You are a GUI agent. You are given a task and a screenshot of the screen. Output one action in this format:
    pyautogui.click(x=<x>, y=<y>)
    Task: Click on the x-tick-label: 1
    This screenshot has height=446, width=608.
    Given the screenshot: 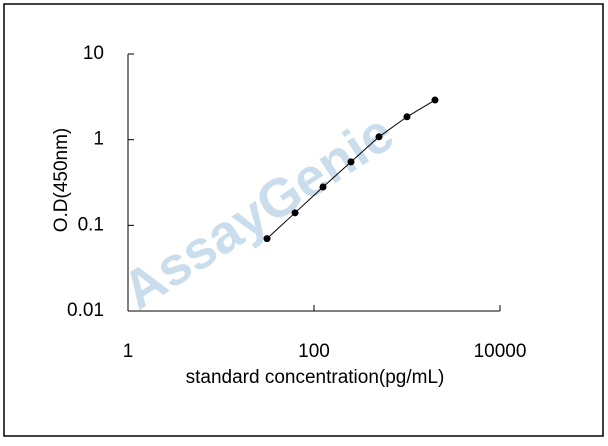 What is the action you would take?
    pyautogui.click(x=128, y=351)
    